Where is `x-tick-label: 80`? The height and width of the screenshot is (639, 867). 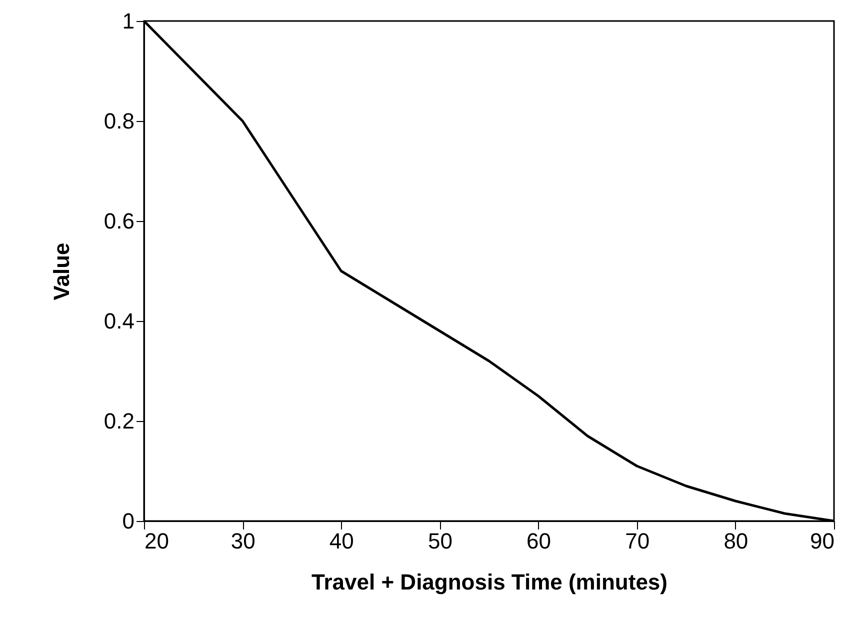 x-tick-label: 80 is located at coordinates (736, 541).